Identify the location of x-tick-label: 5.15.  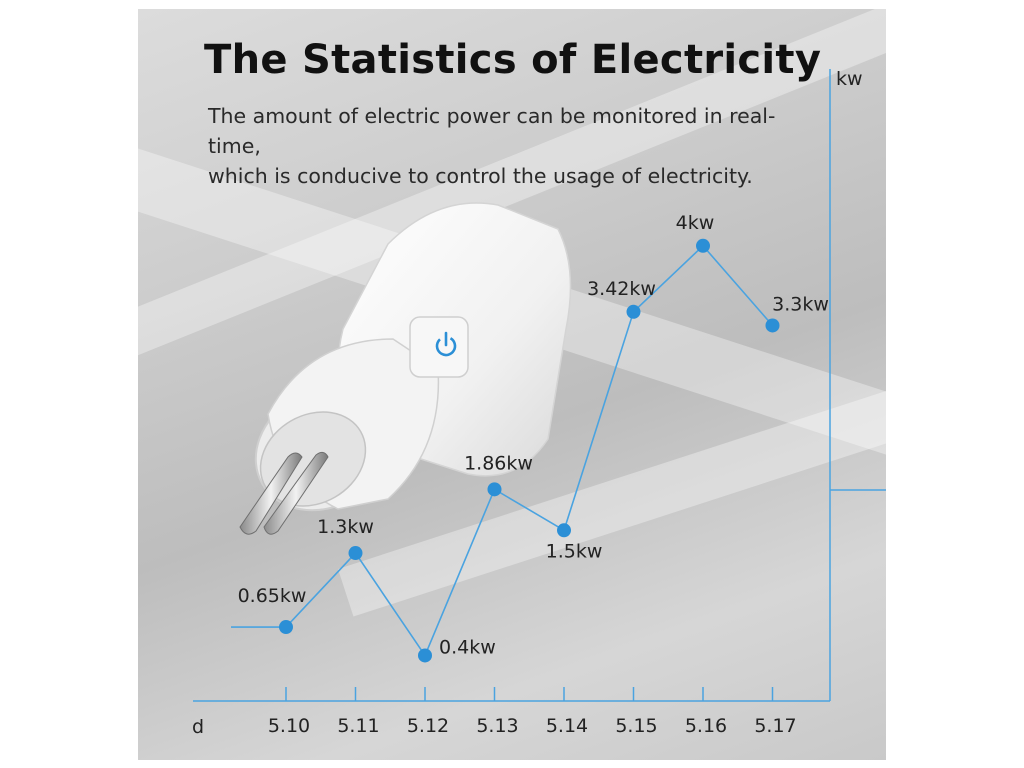
(636, 726).